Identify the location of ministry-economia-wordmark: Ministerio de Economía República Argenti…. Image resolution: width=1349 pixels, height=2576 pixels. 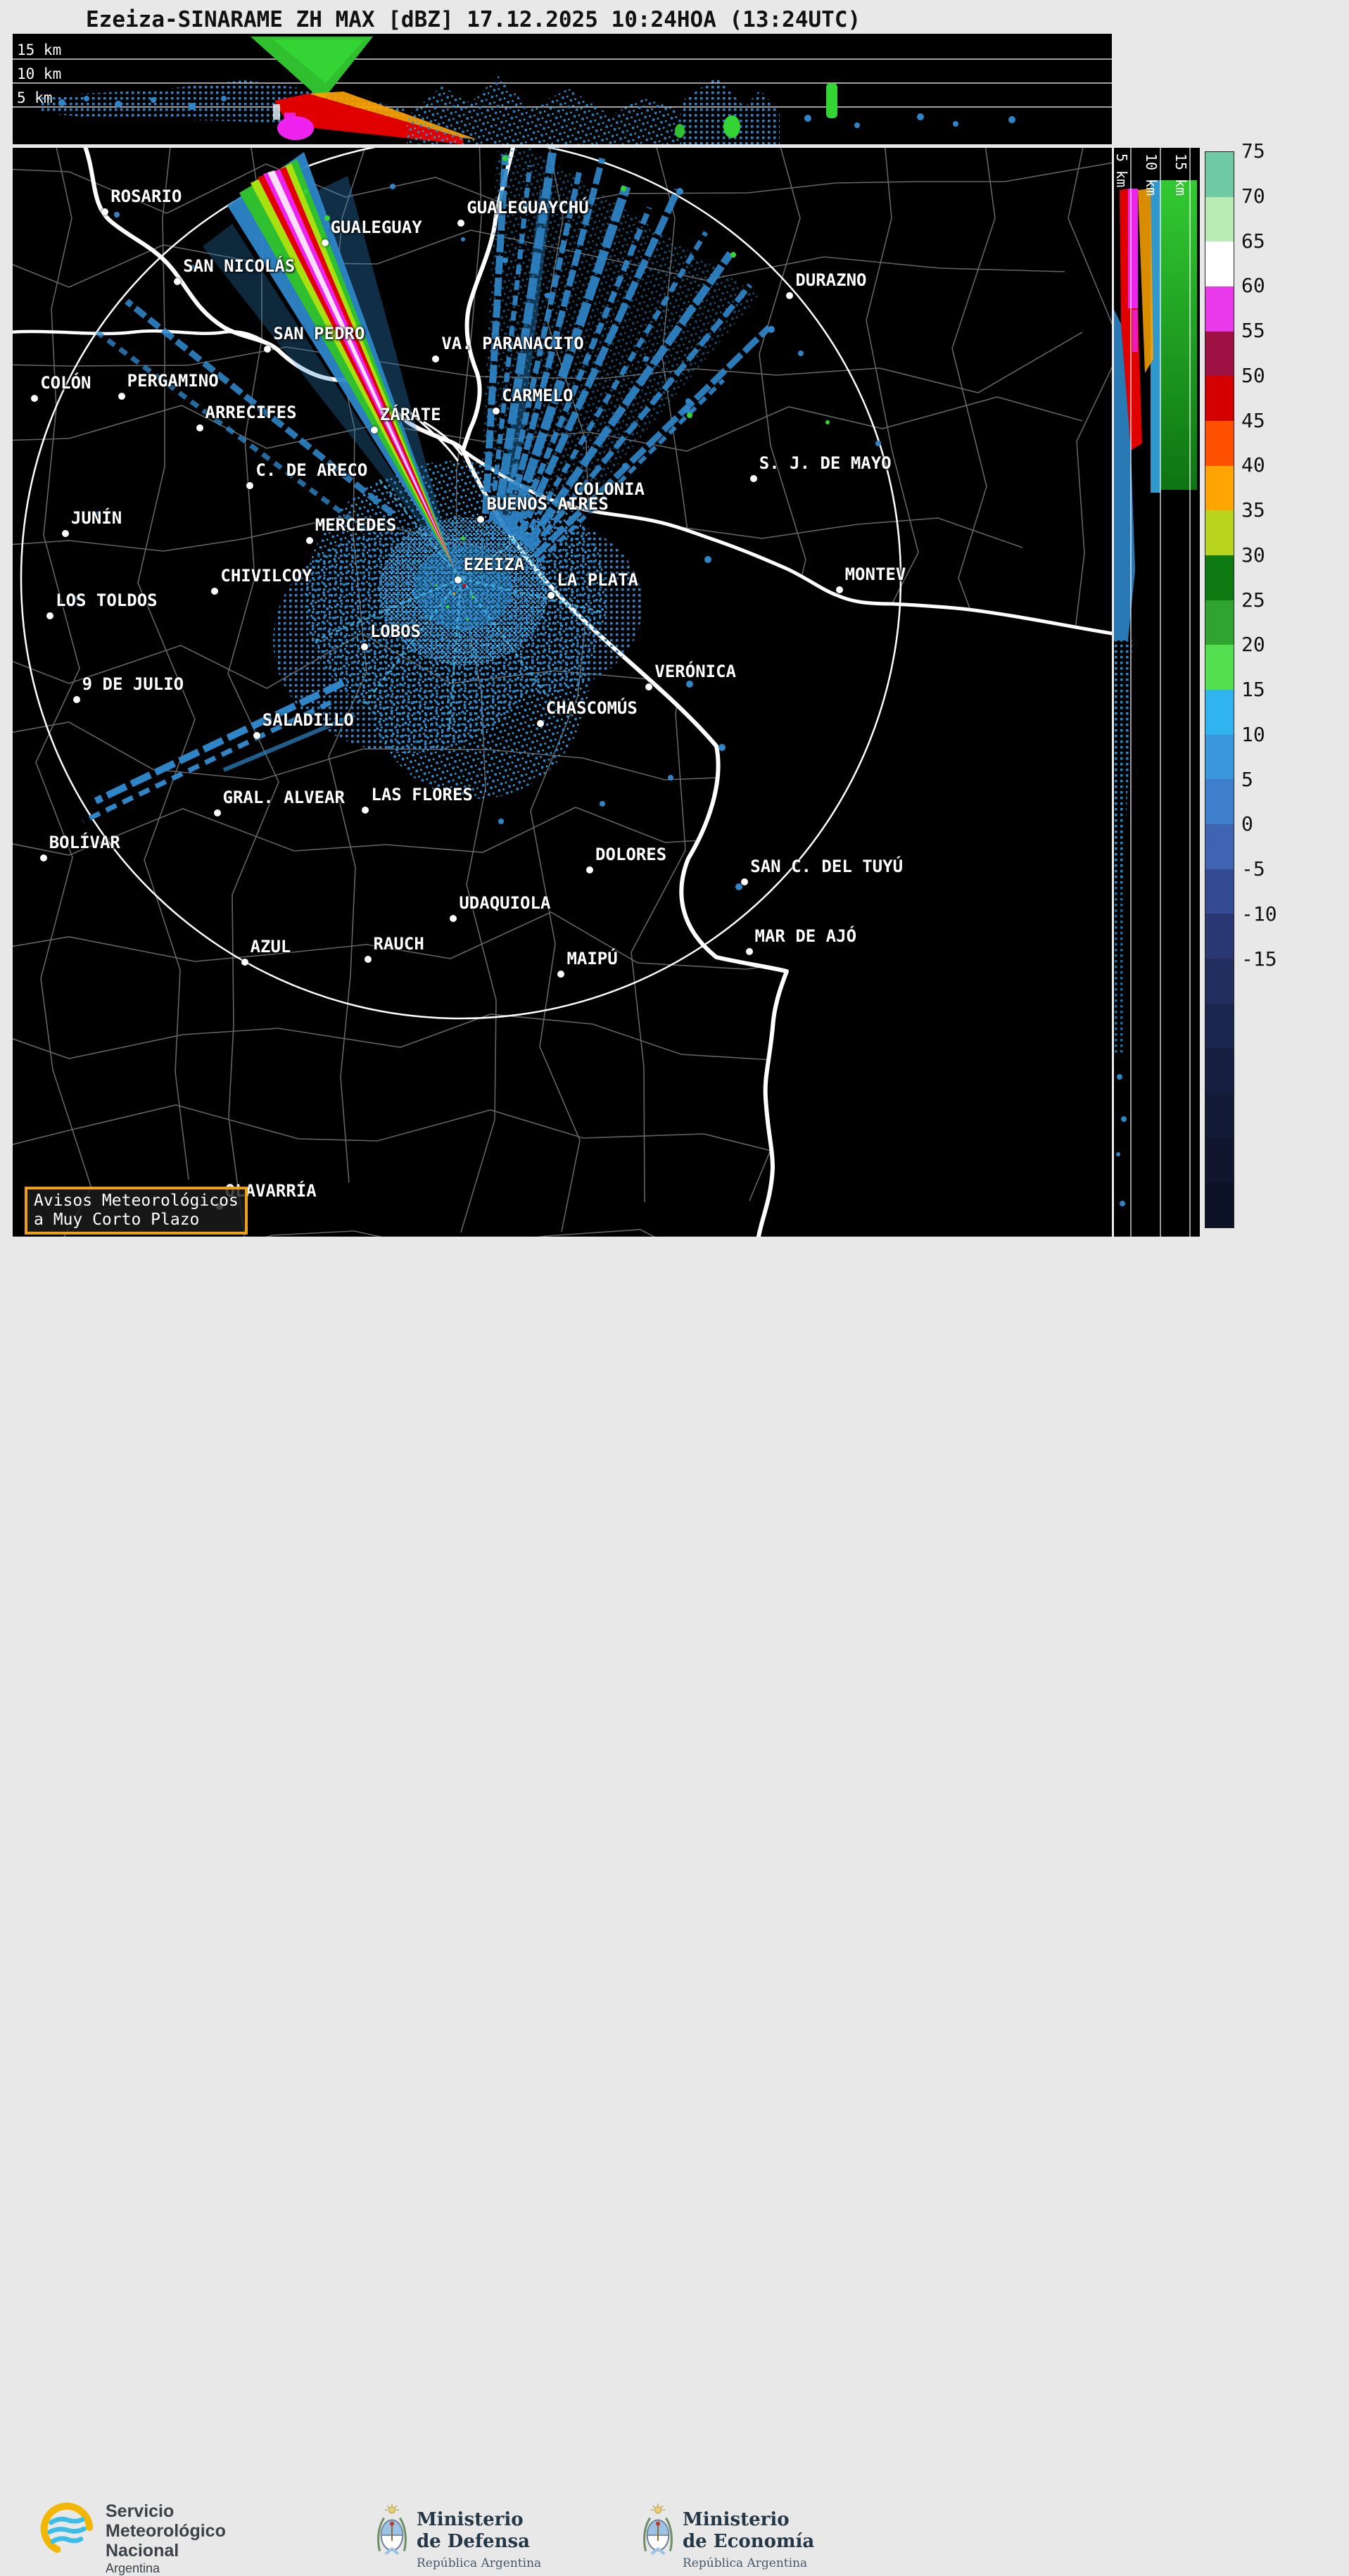
(748, 2539).